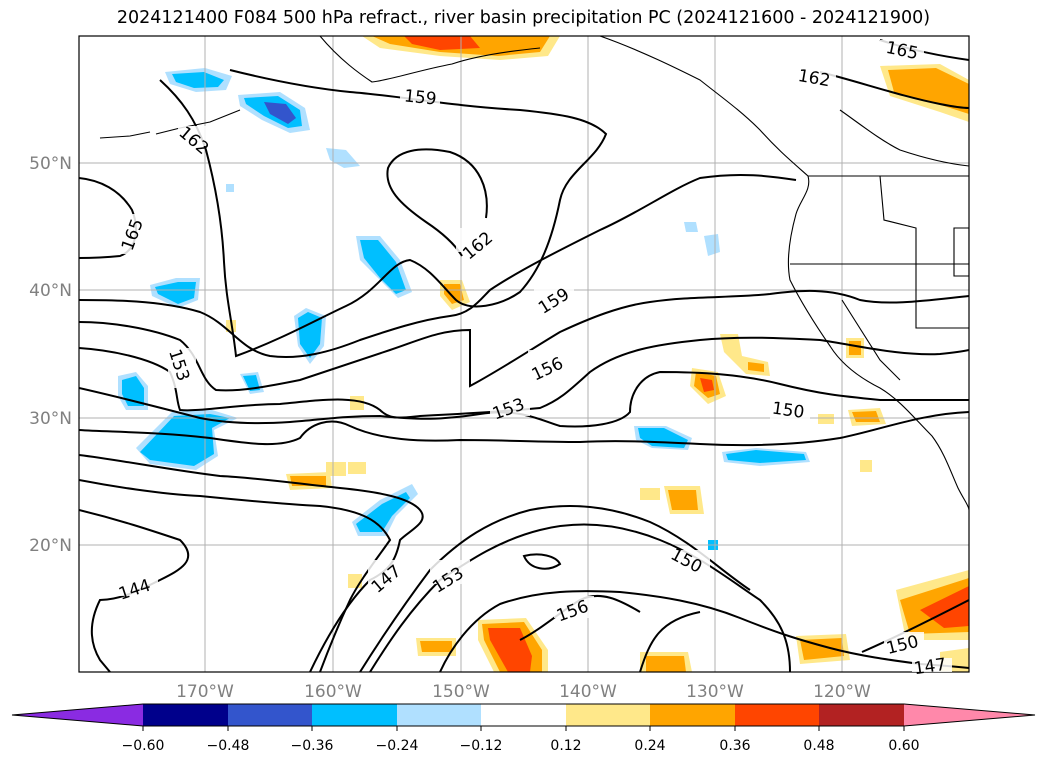 Image resolution: width=1047 pixels, height=765 pixels. Describe the element at coordinates (649, 746) in the screenshot. I see `colorbar-tick-label: 0.24` at that location.